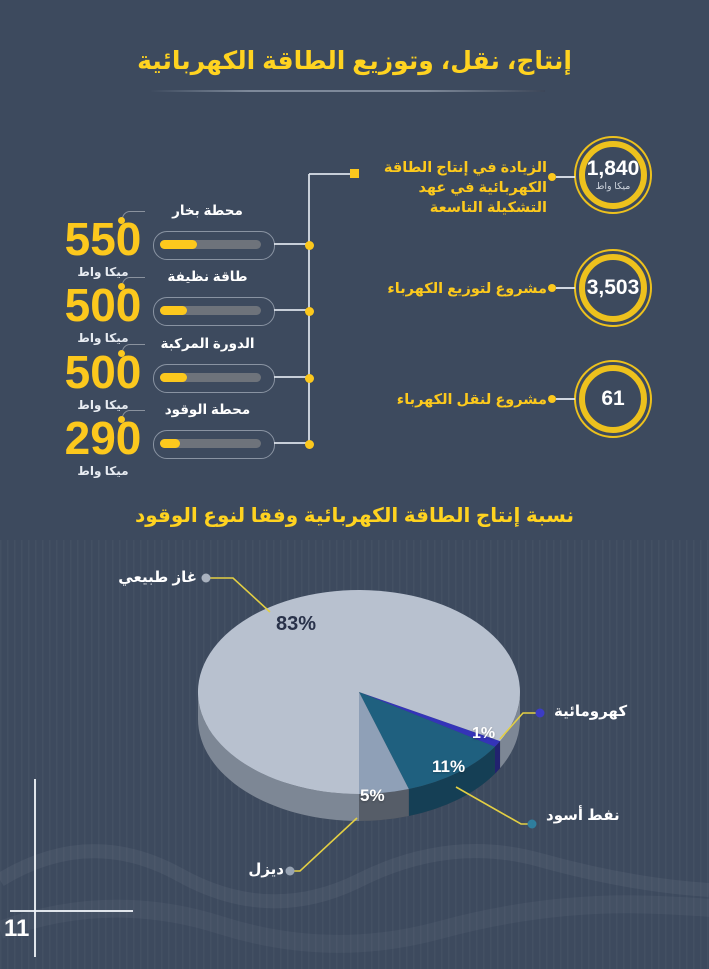 The width and height of the screenshot is (709, 969). I want to click on stat-circle-distribution: 3,503, so click(613, 288).